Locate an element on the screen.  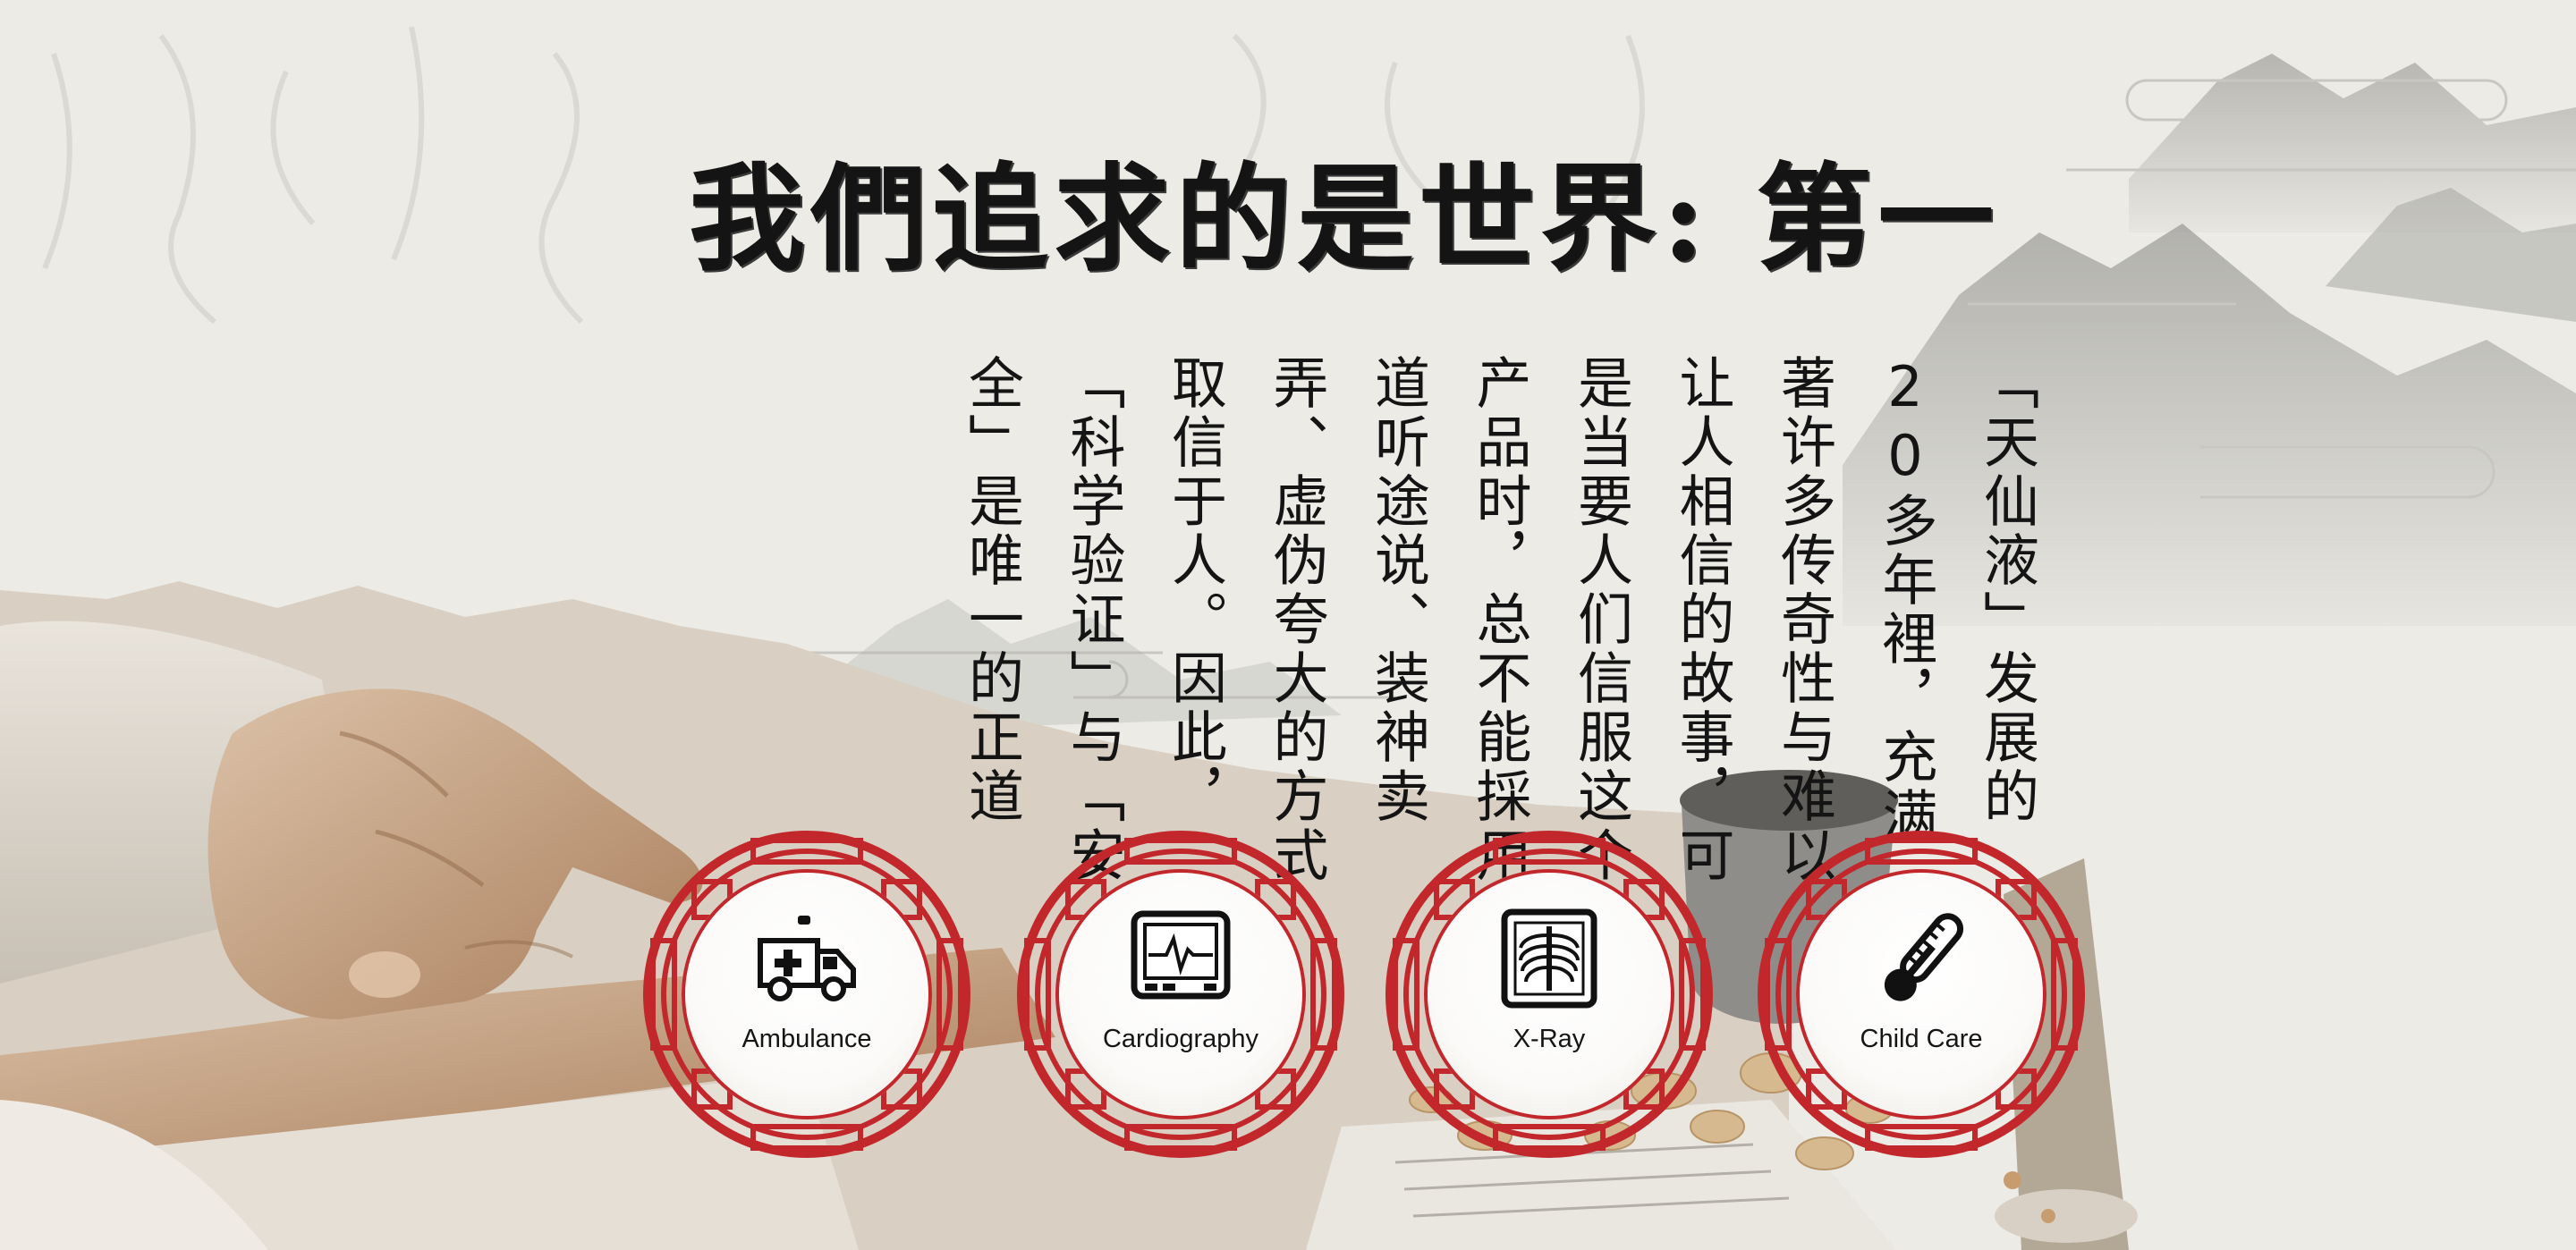
service-badge-child-care: Child Care is located at coordinates (1921, 995).